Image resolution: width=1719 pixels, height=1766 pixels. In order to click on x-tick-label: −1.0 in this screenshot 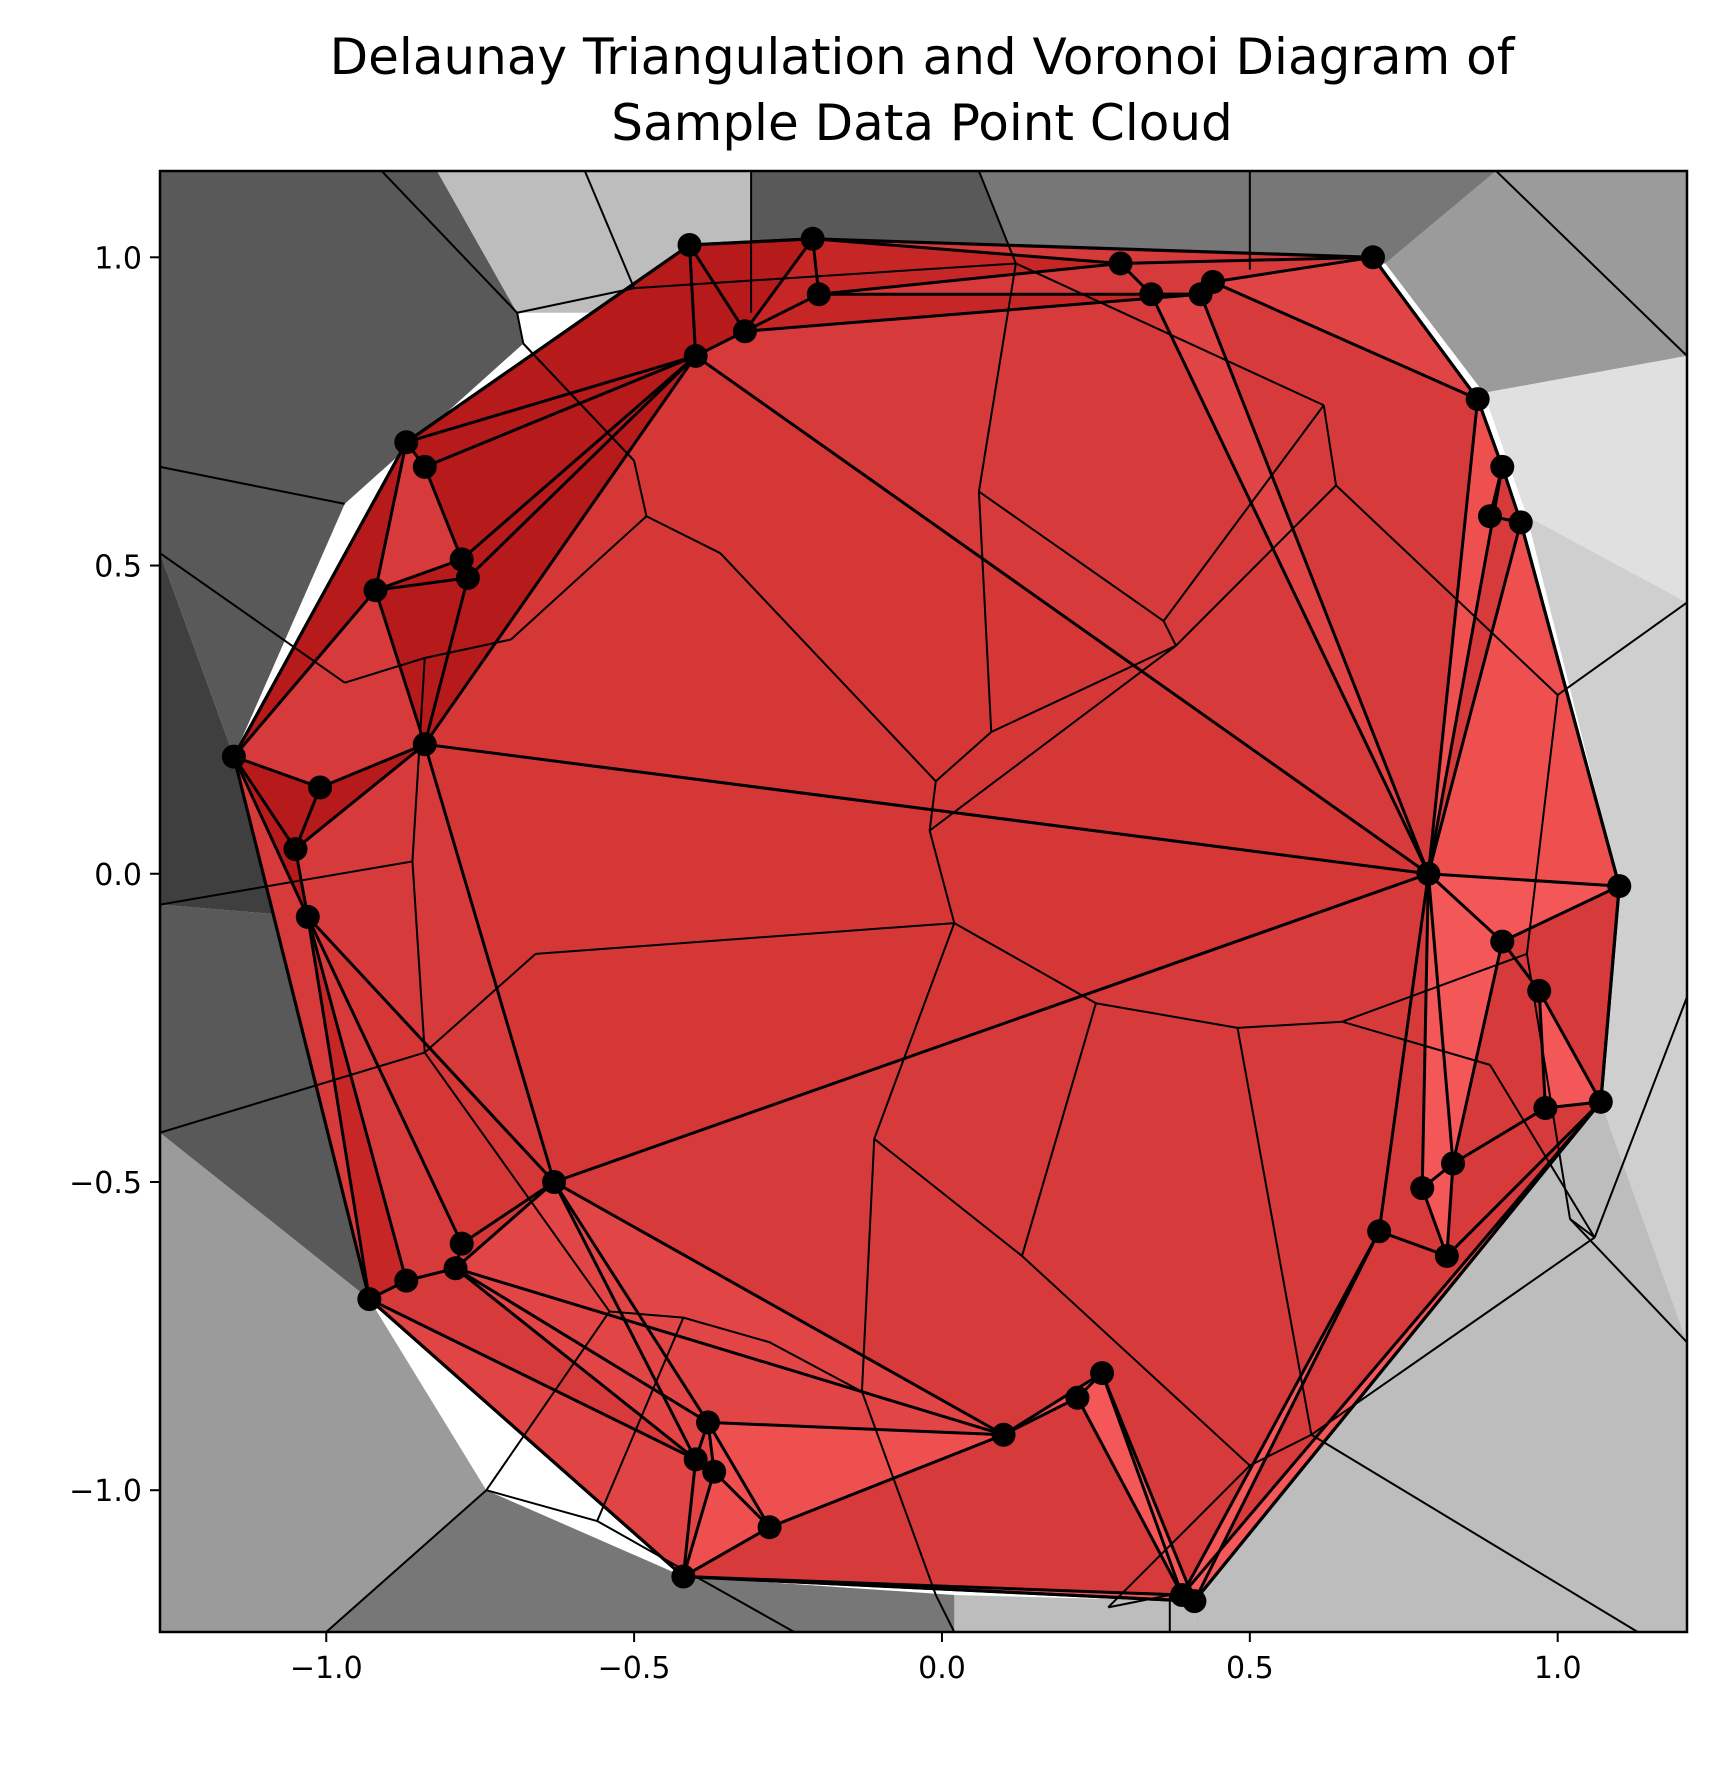, I will do `click(326, 1668)`.